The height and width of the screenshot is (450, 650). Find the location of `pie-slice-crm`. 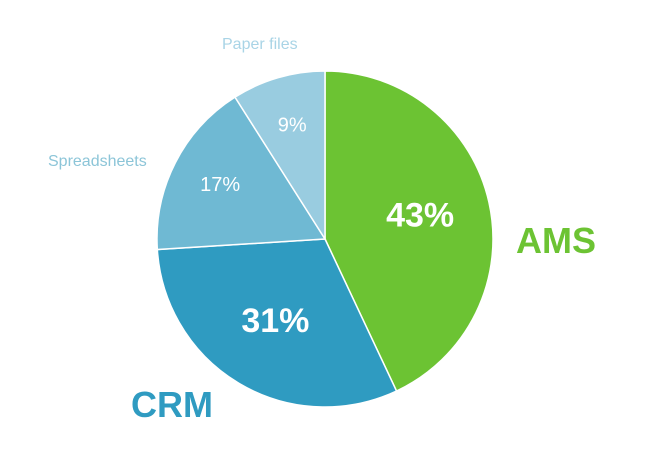

pie-slice-crm is located at coordinates (277, 323).